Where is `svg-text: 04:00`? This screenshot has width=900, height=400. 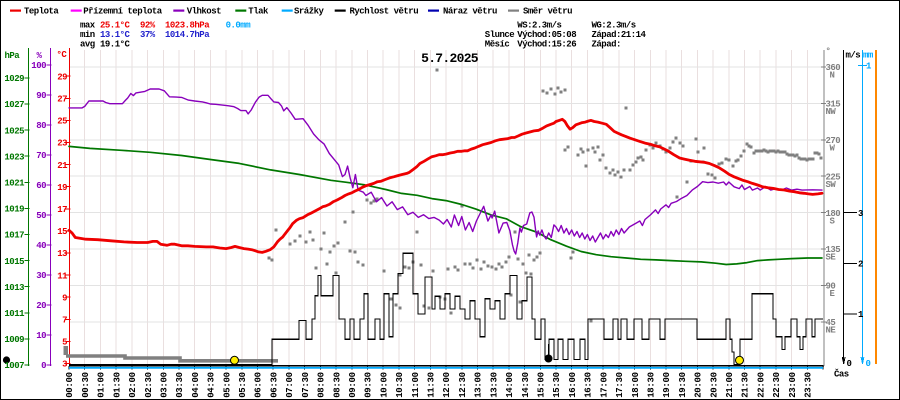
svg-text: 04:00 is located at coordinates (196, 385).